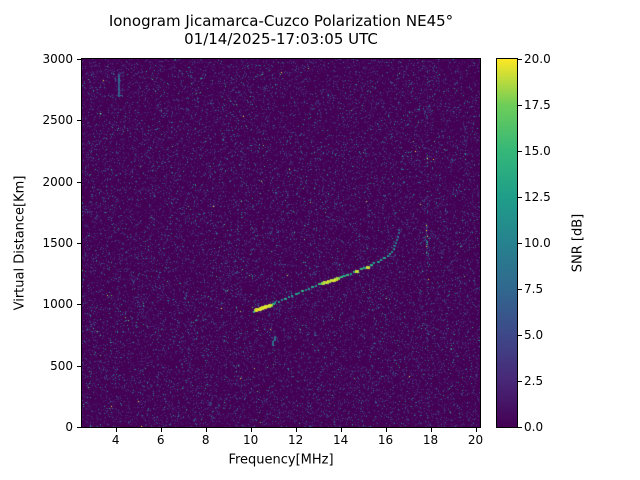 The width and height of the screenshot is (640, 480). Describe the element at coordinates (160, 440) in the screenshot. I see `x-tick-label: 6` at that location.